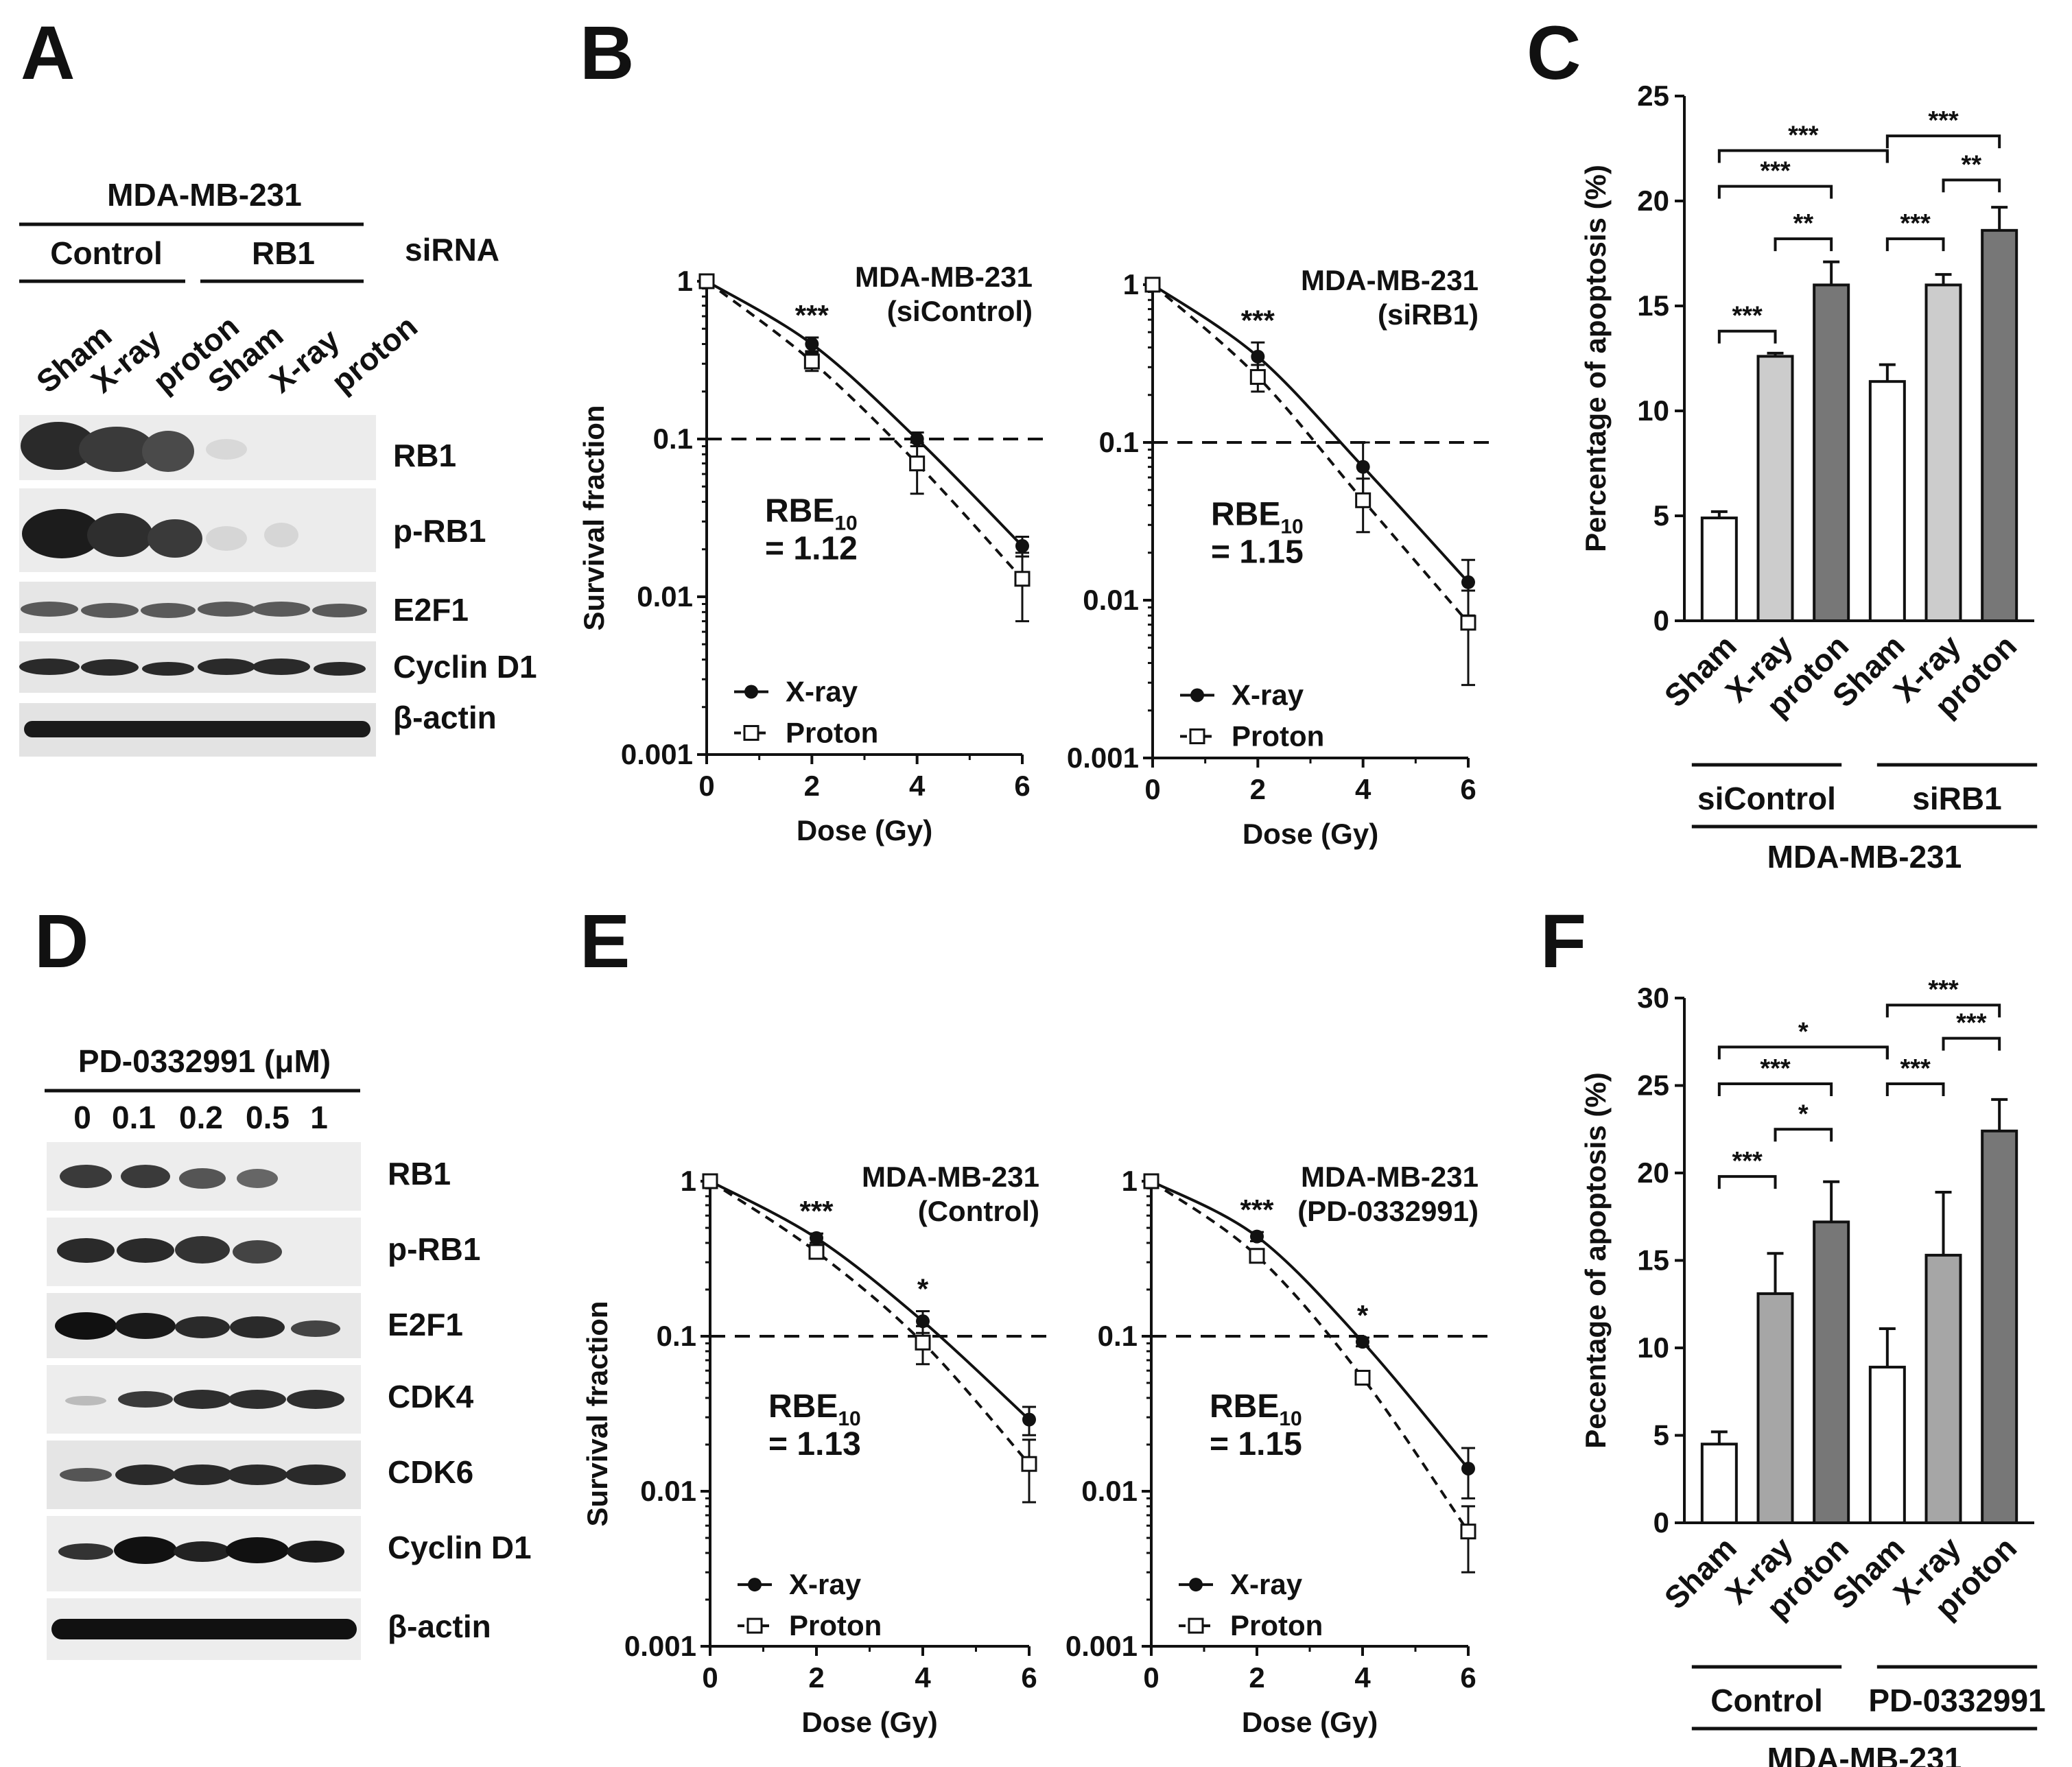 This screenshot has width=2072, height=1767. What do you see at coordinates (48, 53) in the screenshot?
I see `panel-letter-a: A` at bounding box center [48, 53].